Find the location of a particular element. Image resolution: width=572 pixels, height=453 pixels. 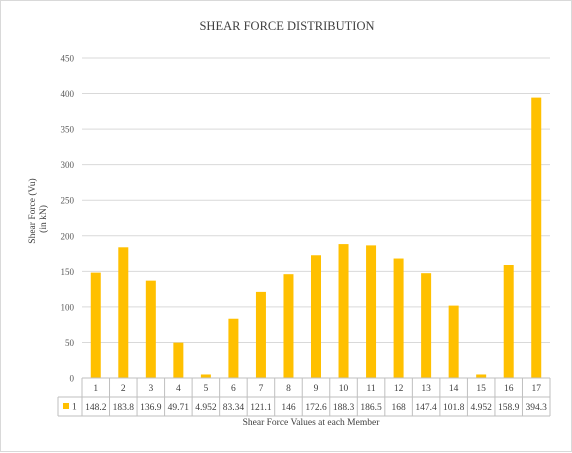

data-table-value: 147.4 is located at coordinates (426, 408).